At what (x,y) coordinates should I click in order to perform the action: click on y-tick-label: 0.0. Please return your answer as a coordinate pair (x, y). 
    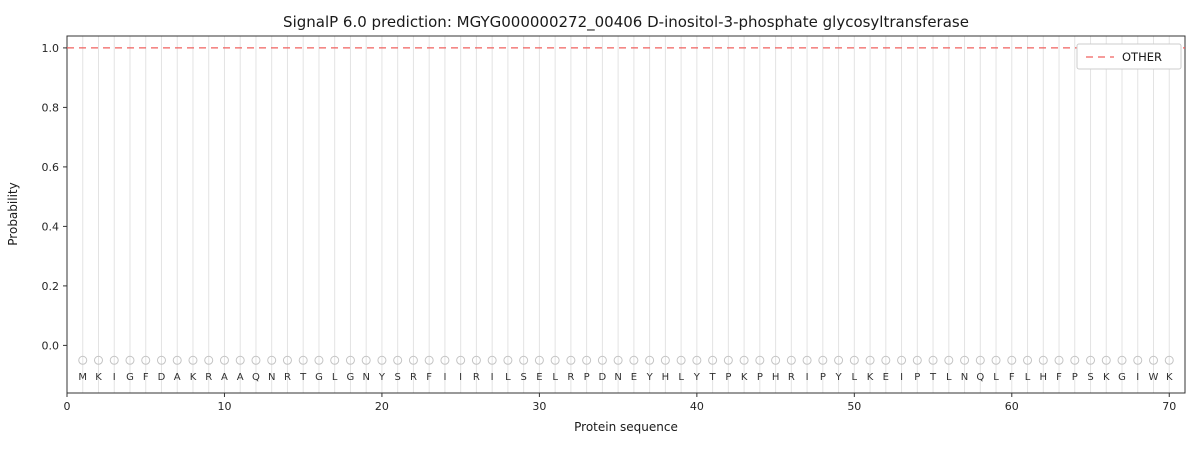
    Looking at the image, I should click on (51, 345).